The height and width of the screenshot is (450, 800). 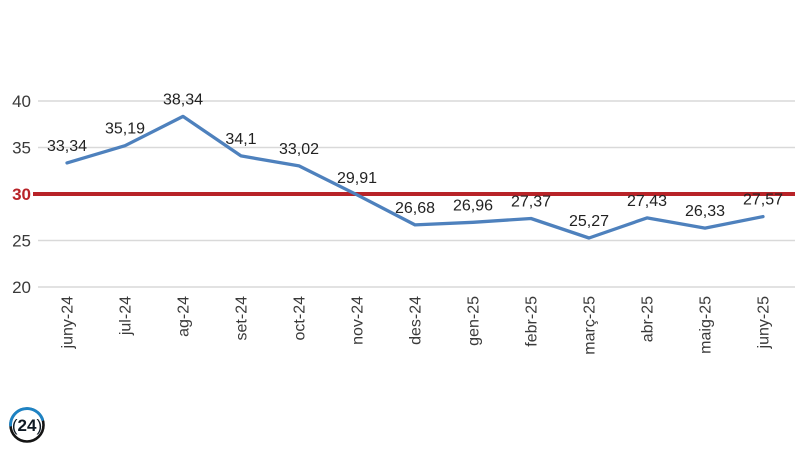 I want to click on y-tick-label: 35, so click(x=21, y=148).